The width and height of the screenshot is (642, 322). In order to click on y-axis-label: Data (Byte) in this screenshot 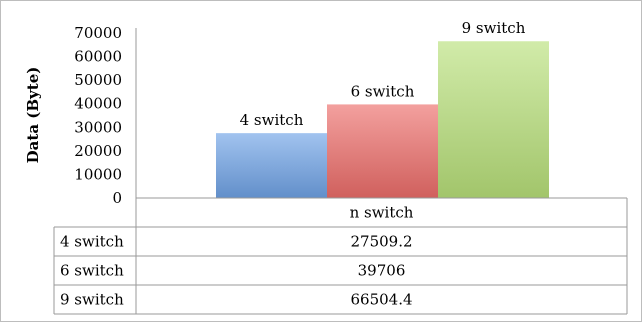, I will do `click(33, 115)`.